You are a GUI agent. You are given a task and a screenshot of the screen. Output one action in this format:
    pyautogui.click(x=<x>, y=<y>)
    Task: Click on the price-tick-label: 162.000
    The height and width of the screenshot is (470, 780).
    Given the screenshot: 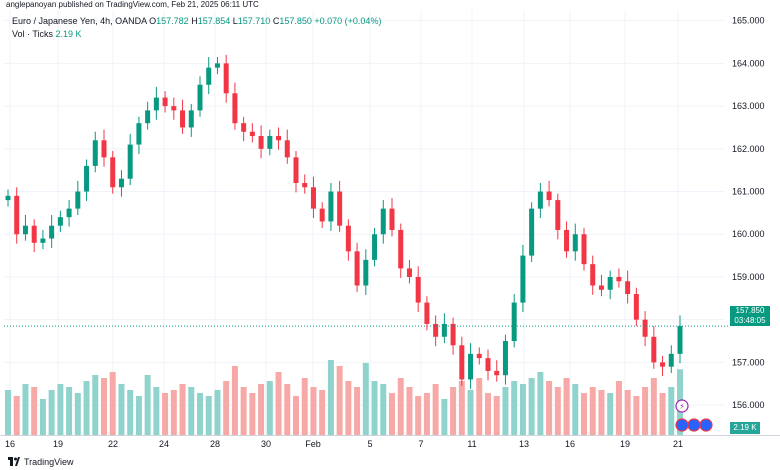 What is the action you would take?
    pyautogui.click(x=748, y=149)
    